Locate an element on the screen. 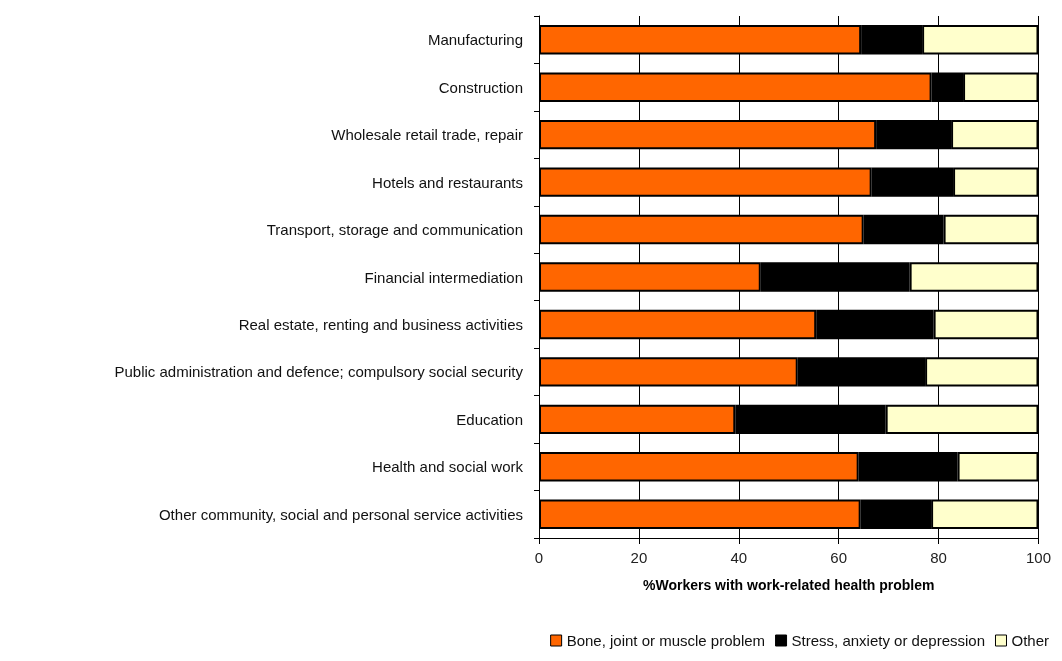 The width and height of the screenshot is (1062, 661). y-tick-label: Hotels and restaurants is located at coordinates (447, 182).